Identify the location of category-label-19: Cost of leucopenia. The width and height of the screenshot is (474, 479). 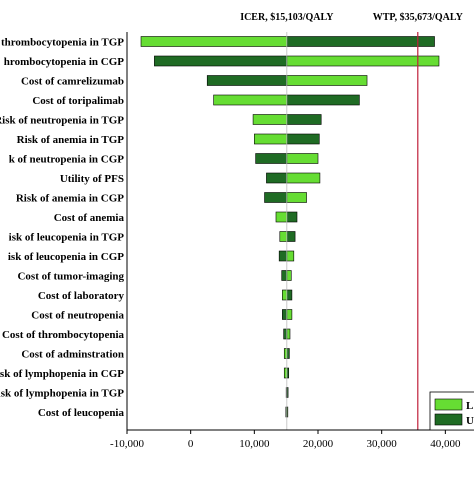
(81, 413).